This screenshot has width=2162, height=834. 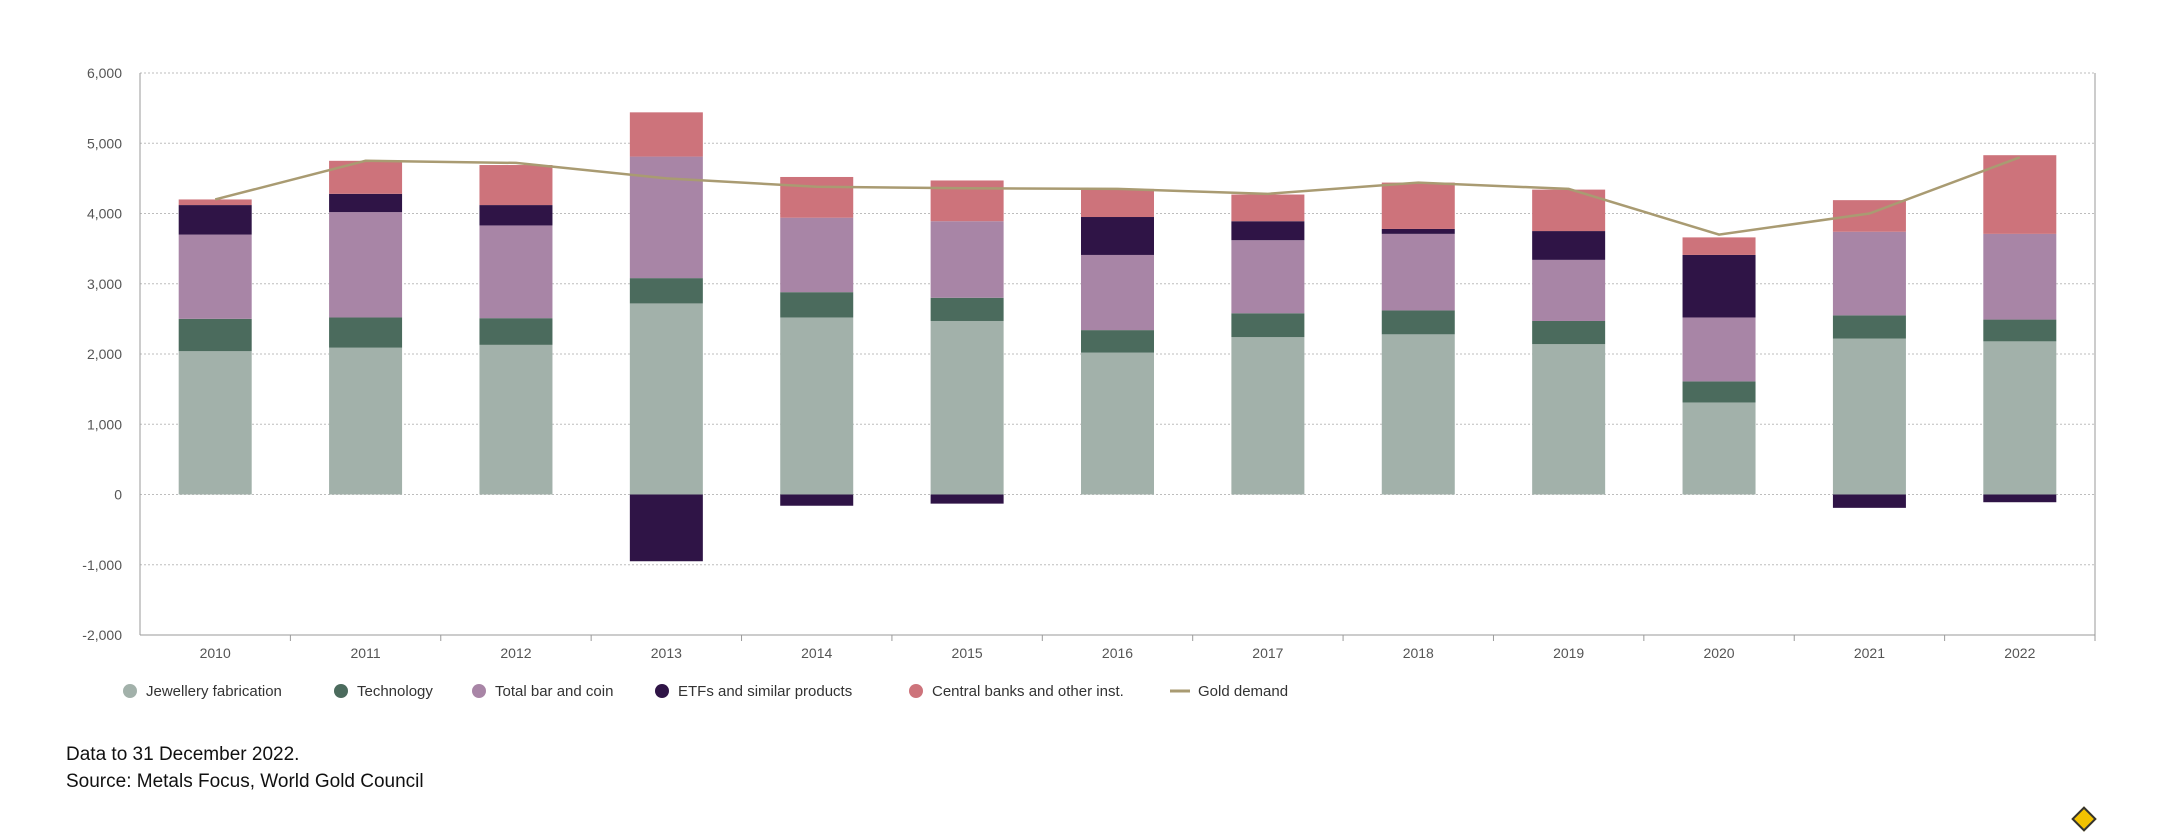 I want to click on y-tick-label: 4,000, so click(x=104, y=214).